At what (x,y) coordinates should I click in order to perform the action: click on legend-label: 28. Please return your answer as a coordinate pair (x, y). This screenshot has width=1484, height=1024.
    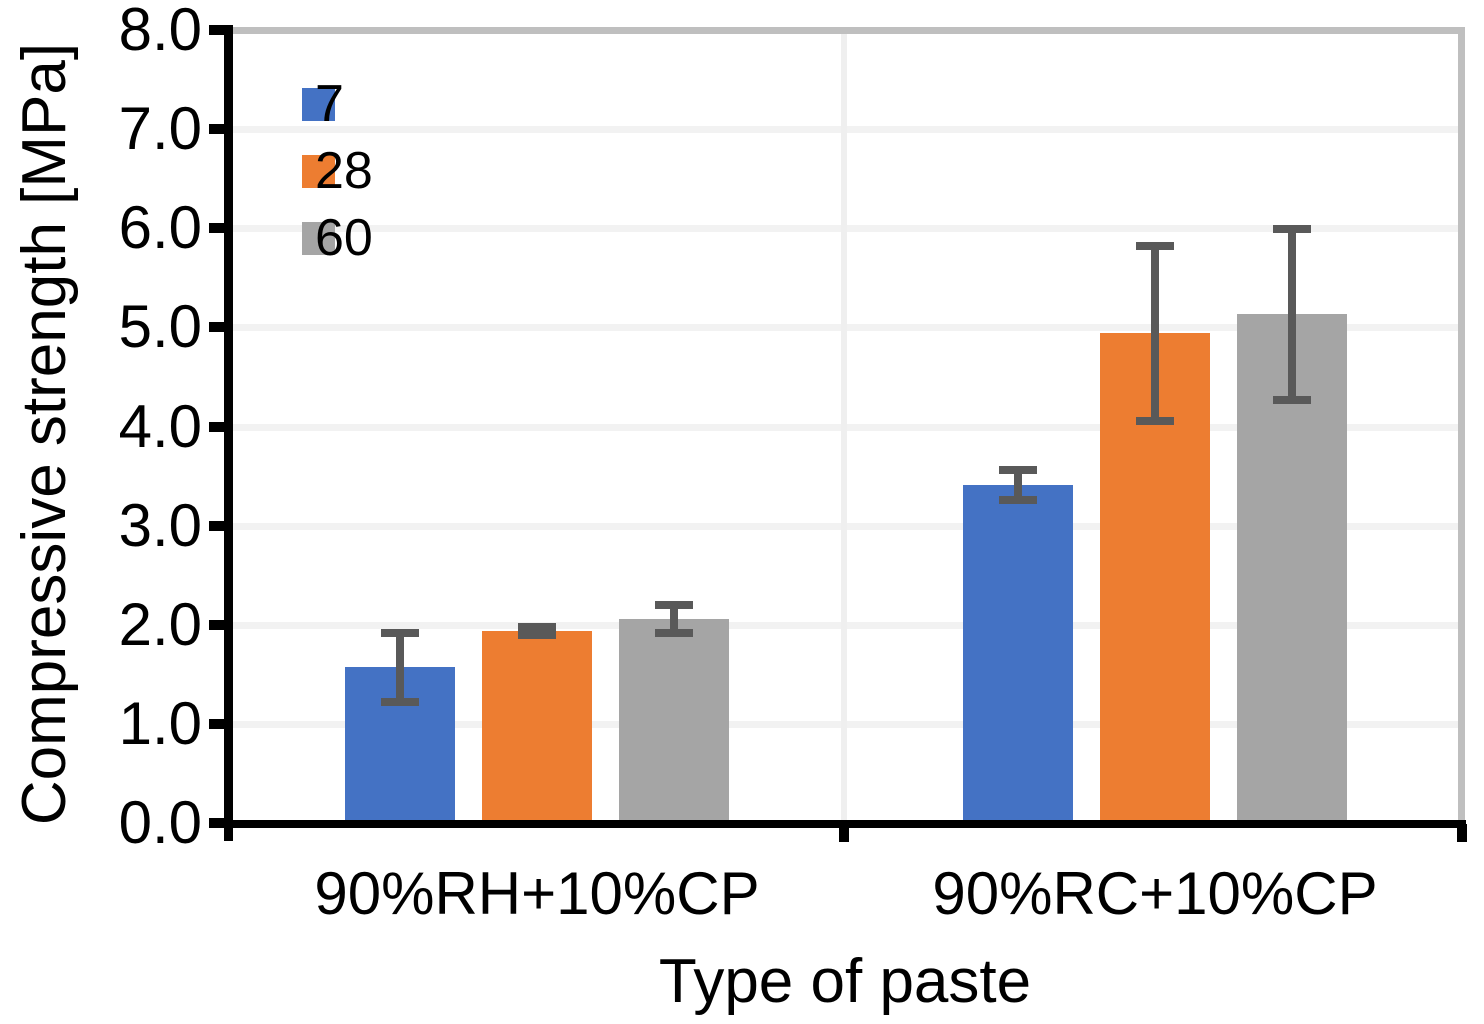
    Looking at the image, I should click on (344, 171).